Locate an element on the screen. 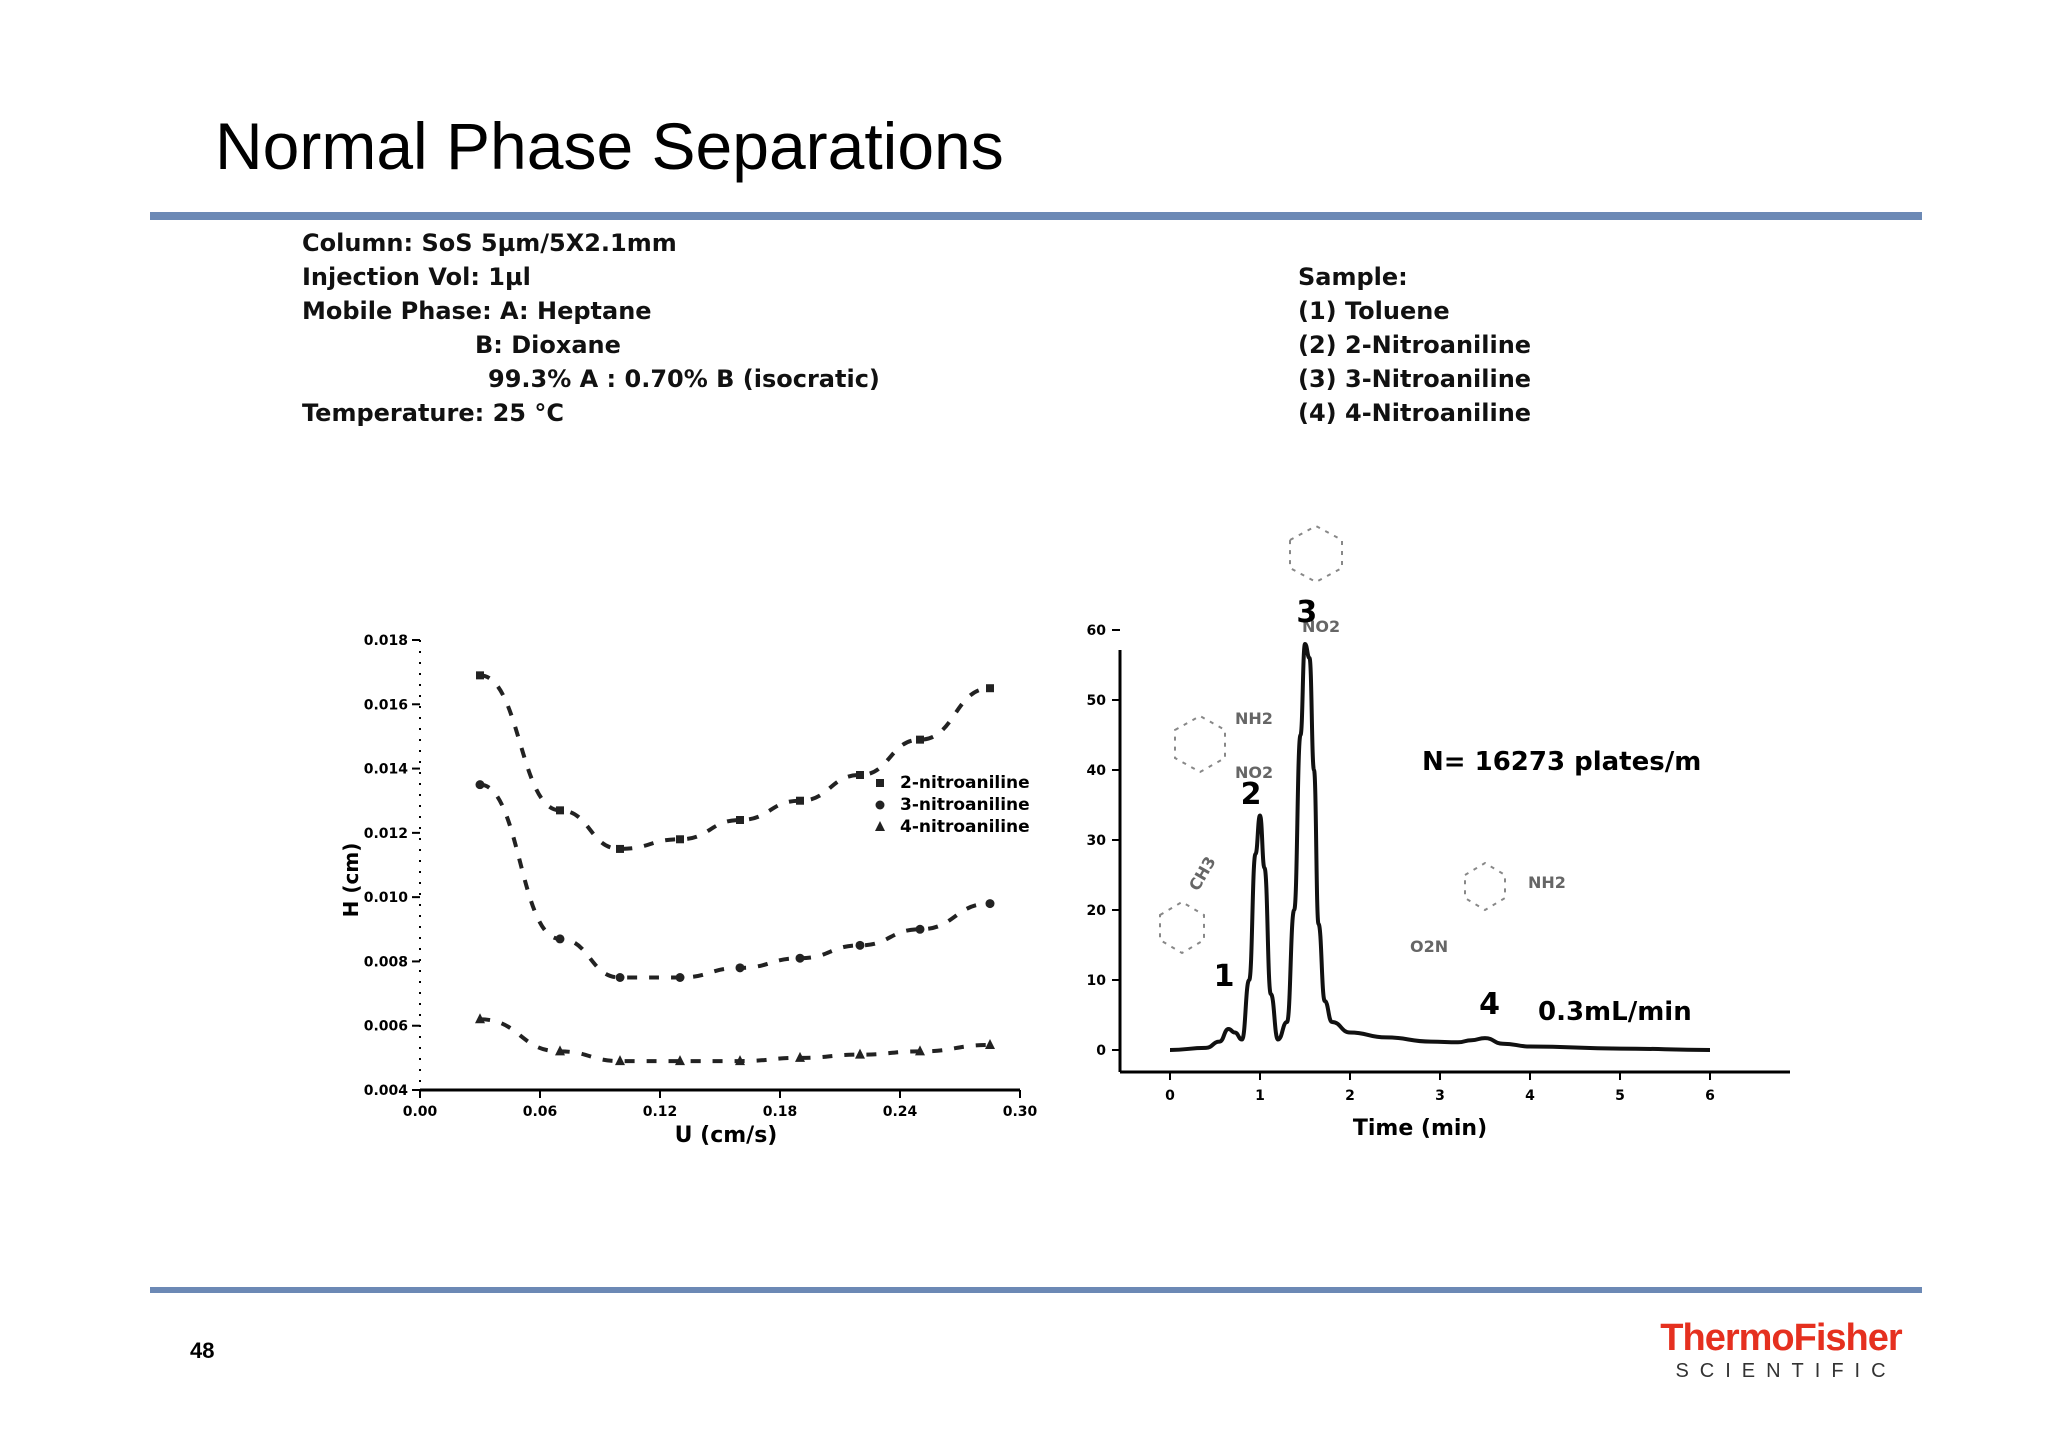 The width and height of the screenshot is (2048, 1448). x-tick-label: 0 is located at coordinates (1170, 1096).